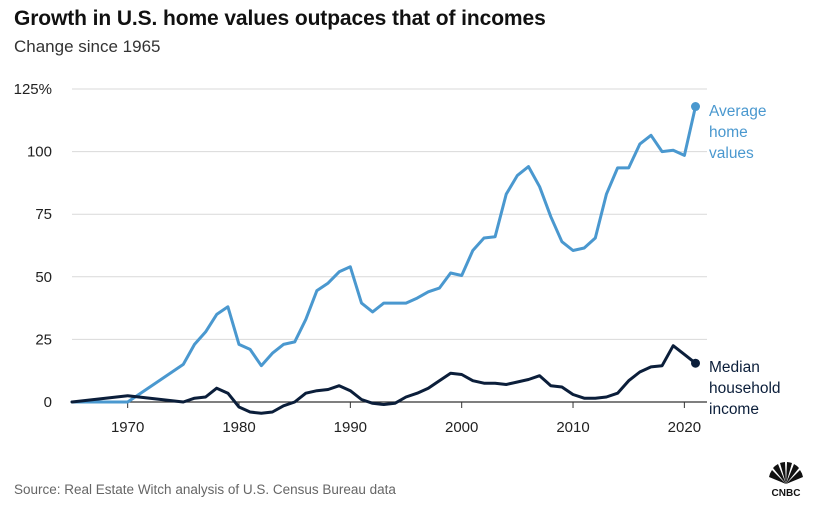 This screenshot has height=508, width=835. I want to click on chart-subtitle: Change since 1965, so click(87, 46).